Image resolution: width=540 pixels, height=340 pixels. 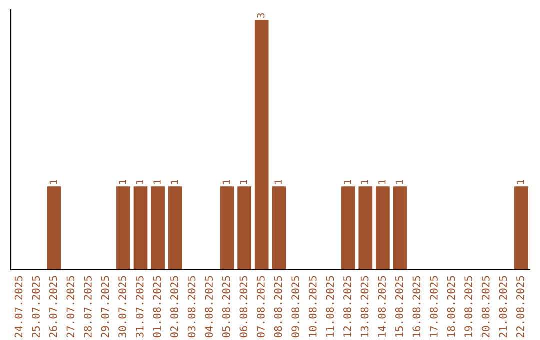 I want to click on x-tick-label: 16.08.2025, so click(x=416, y=307).